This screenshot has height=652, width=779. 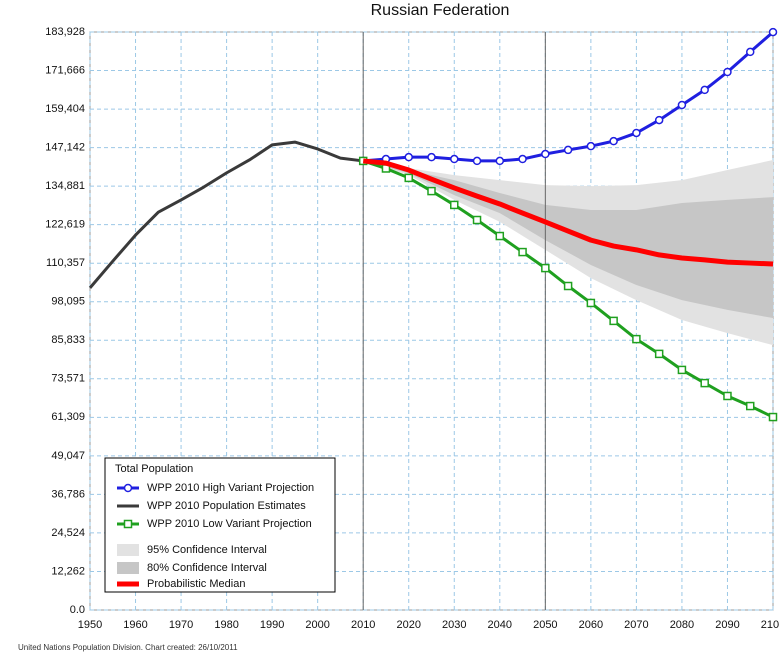 What do you see at coordinates (770, 625) in the screenshot?
I see `x-tick-label: 2100` at bounding box center [770, 625].